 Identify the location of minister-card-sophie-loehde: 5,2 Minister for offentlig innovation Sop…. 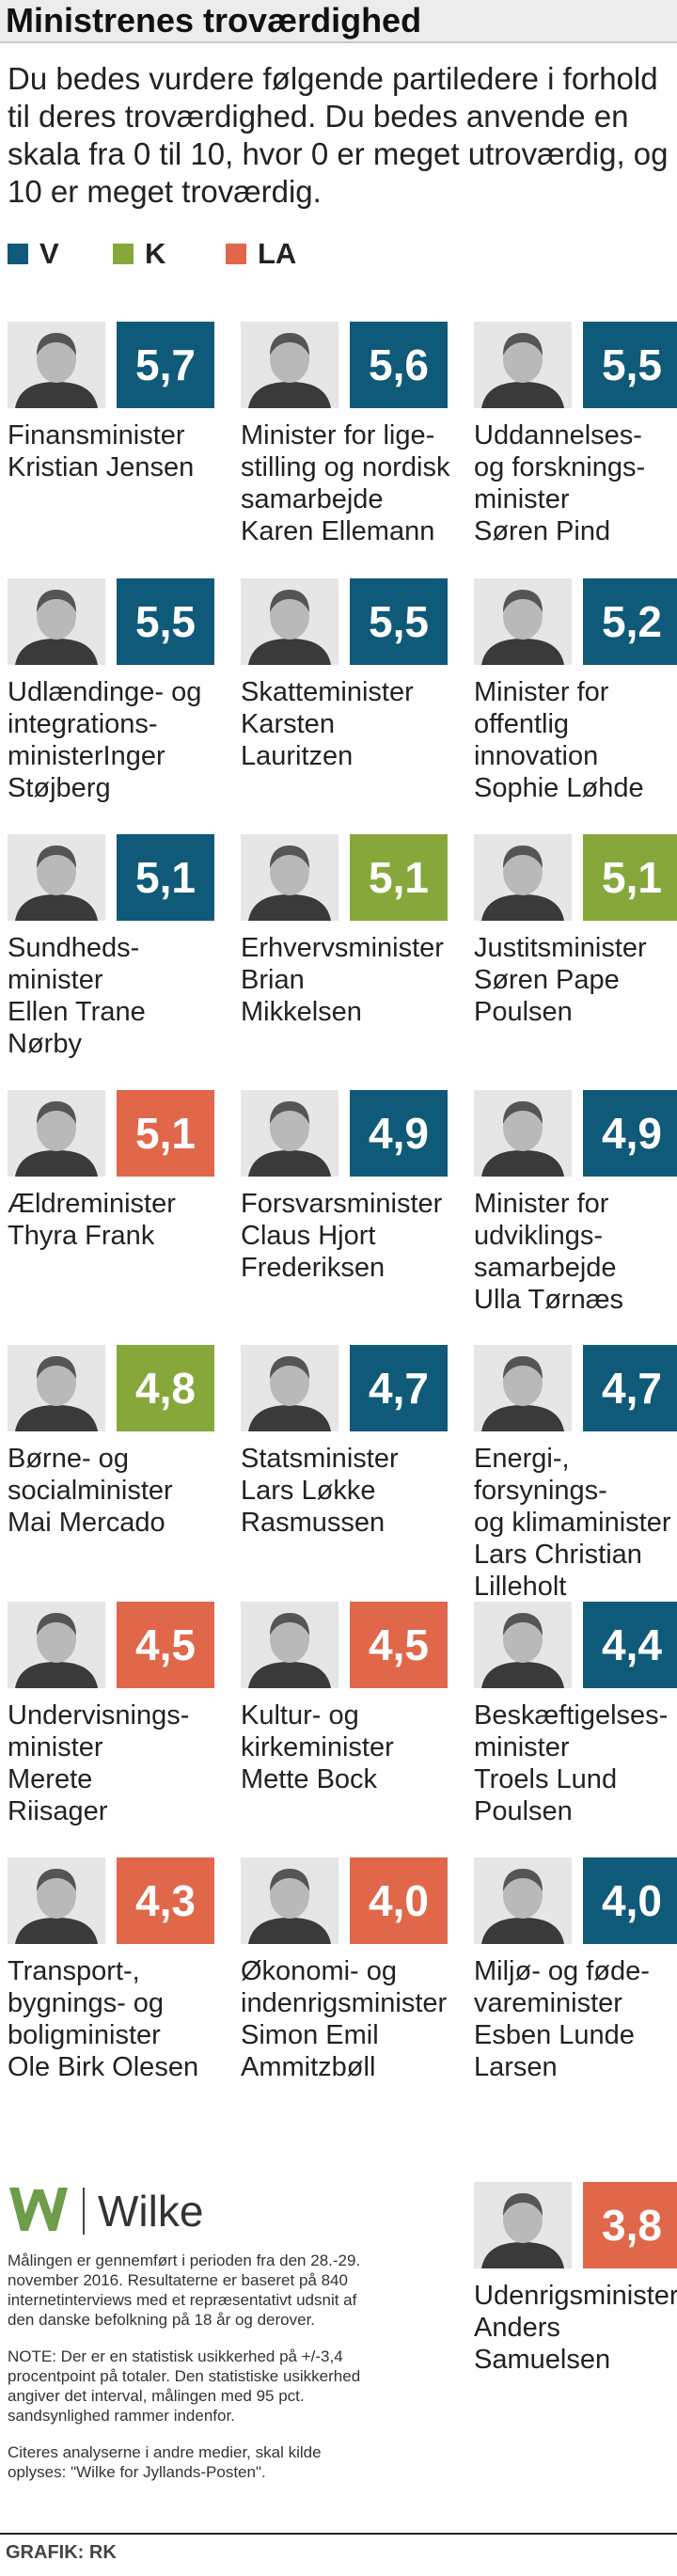
(575, 705).